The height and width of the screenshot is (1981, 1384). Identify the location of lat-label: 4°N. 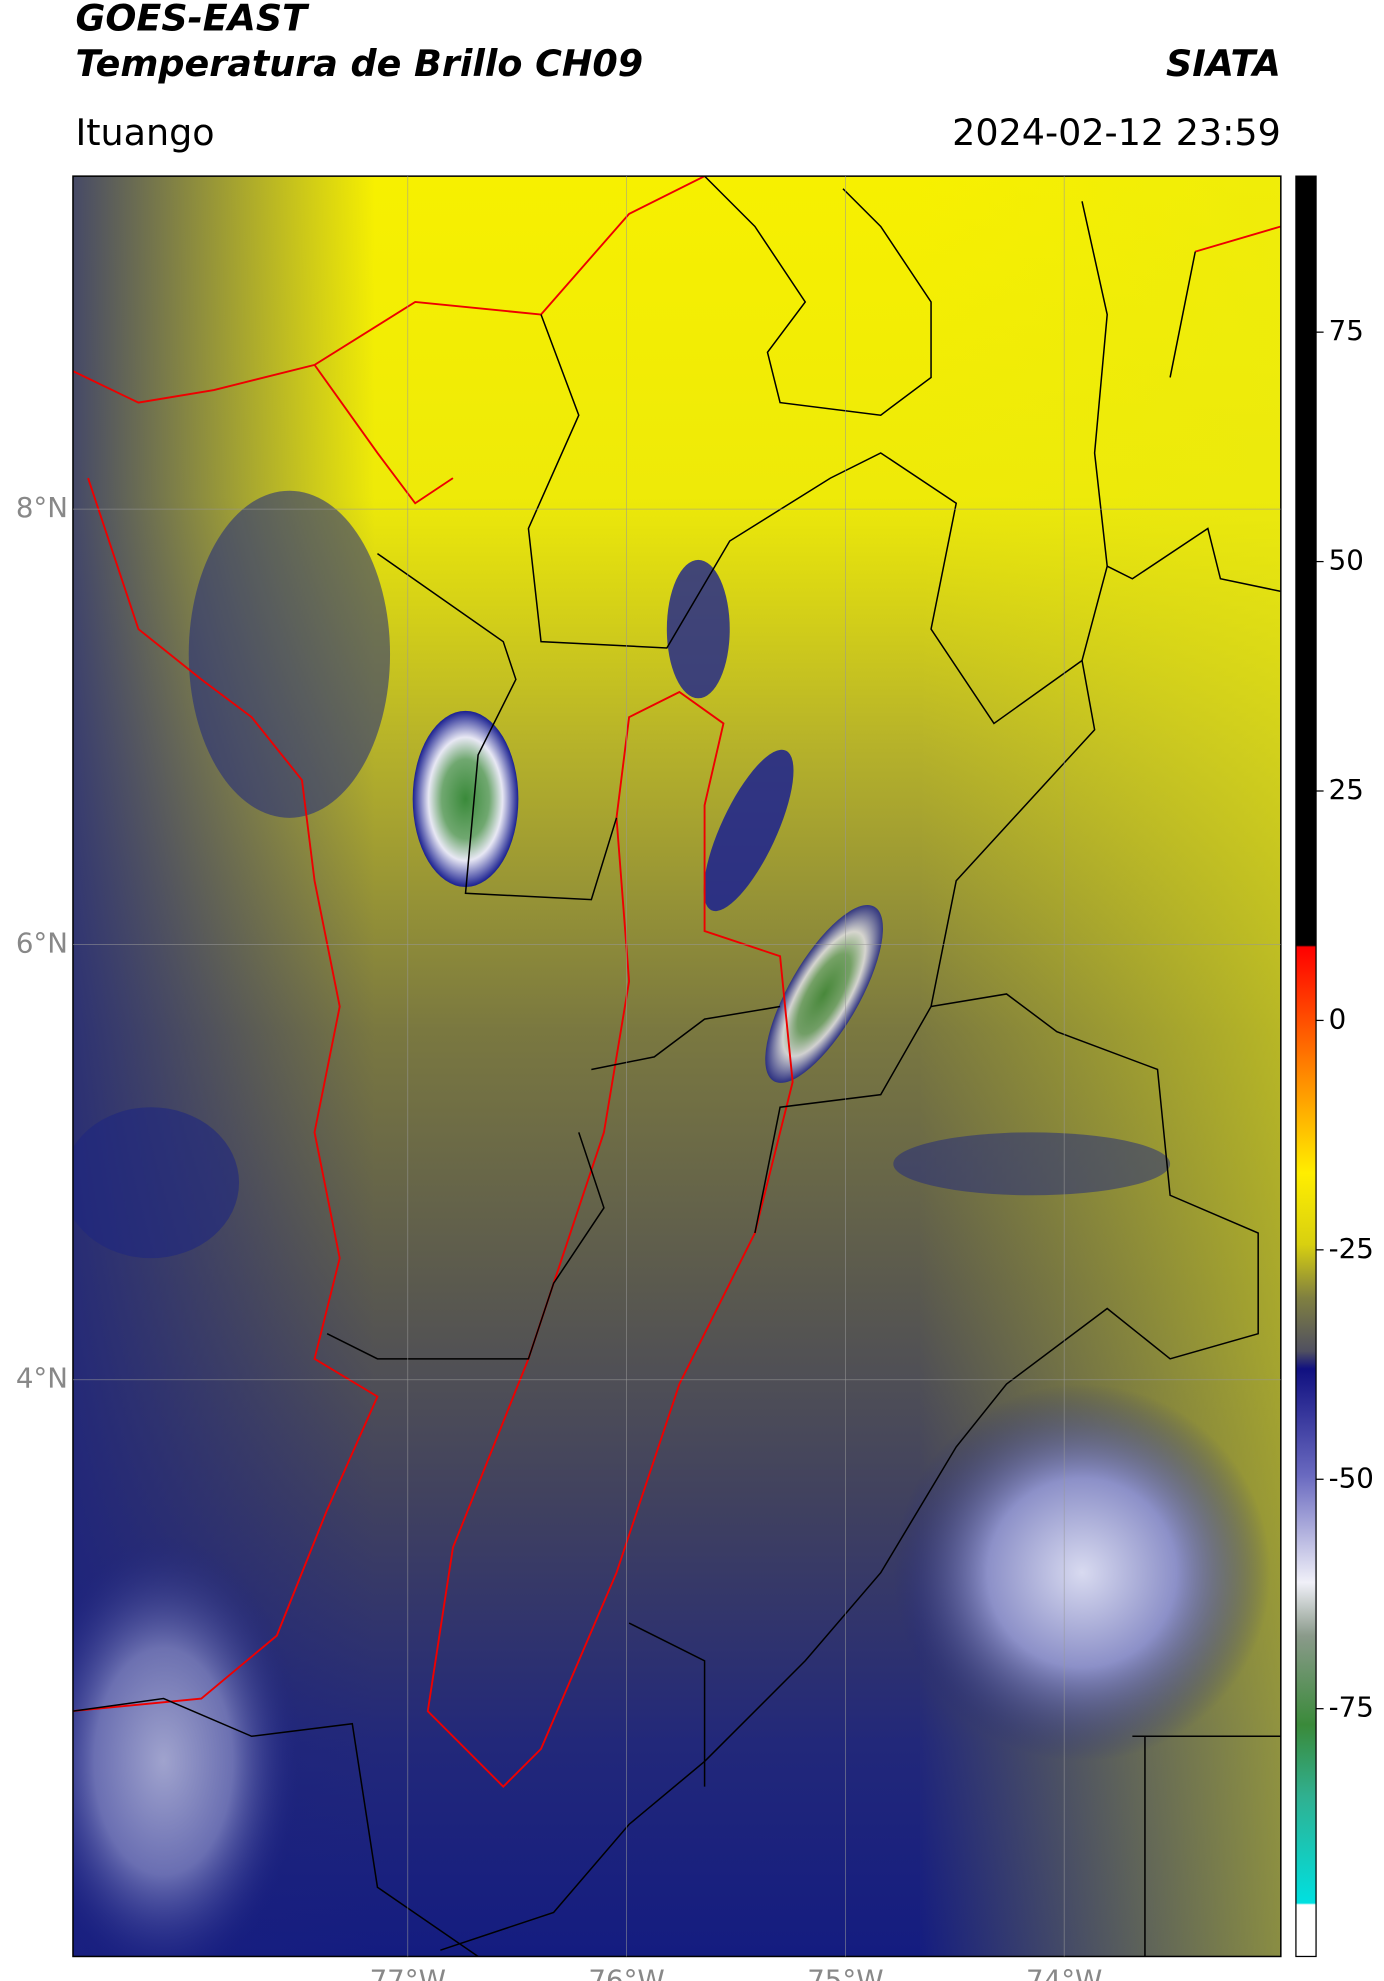
(42, 1378).